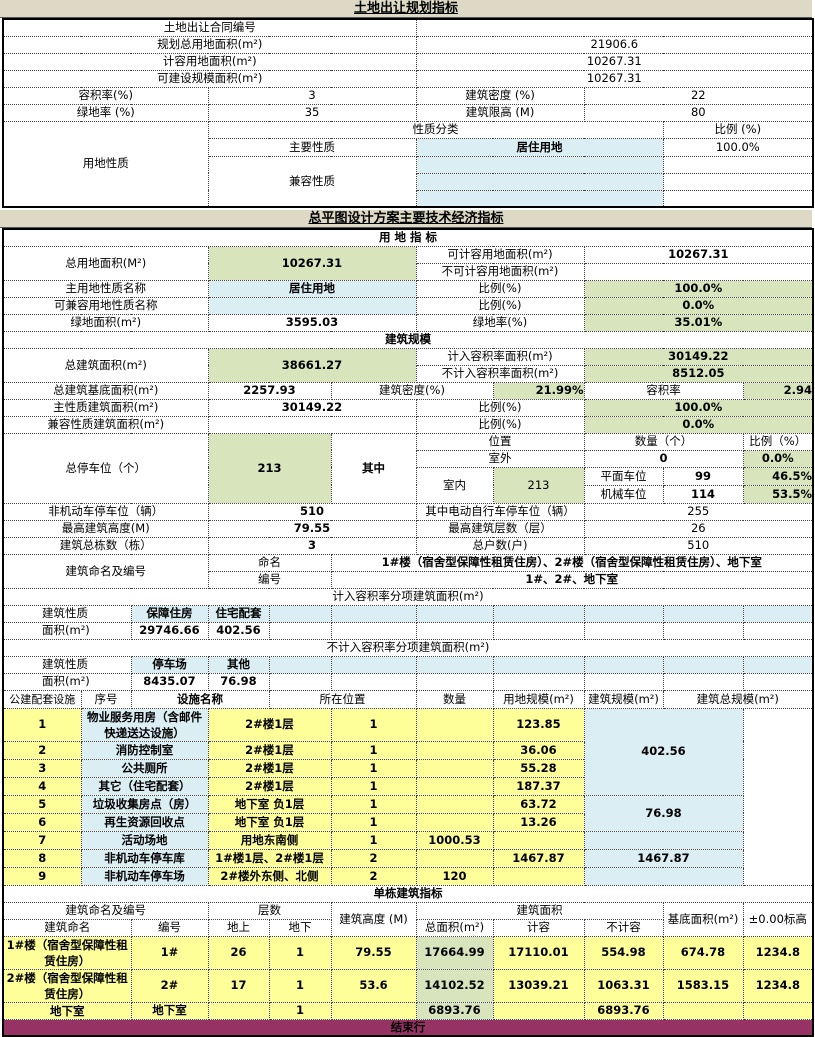 This screenshot has width=815, height=1037. Describe the element at coordinates (703, 494) in the screenshot. I see `mech-value: 114` at that location.